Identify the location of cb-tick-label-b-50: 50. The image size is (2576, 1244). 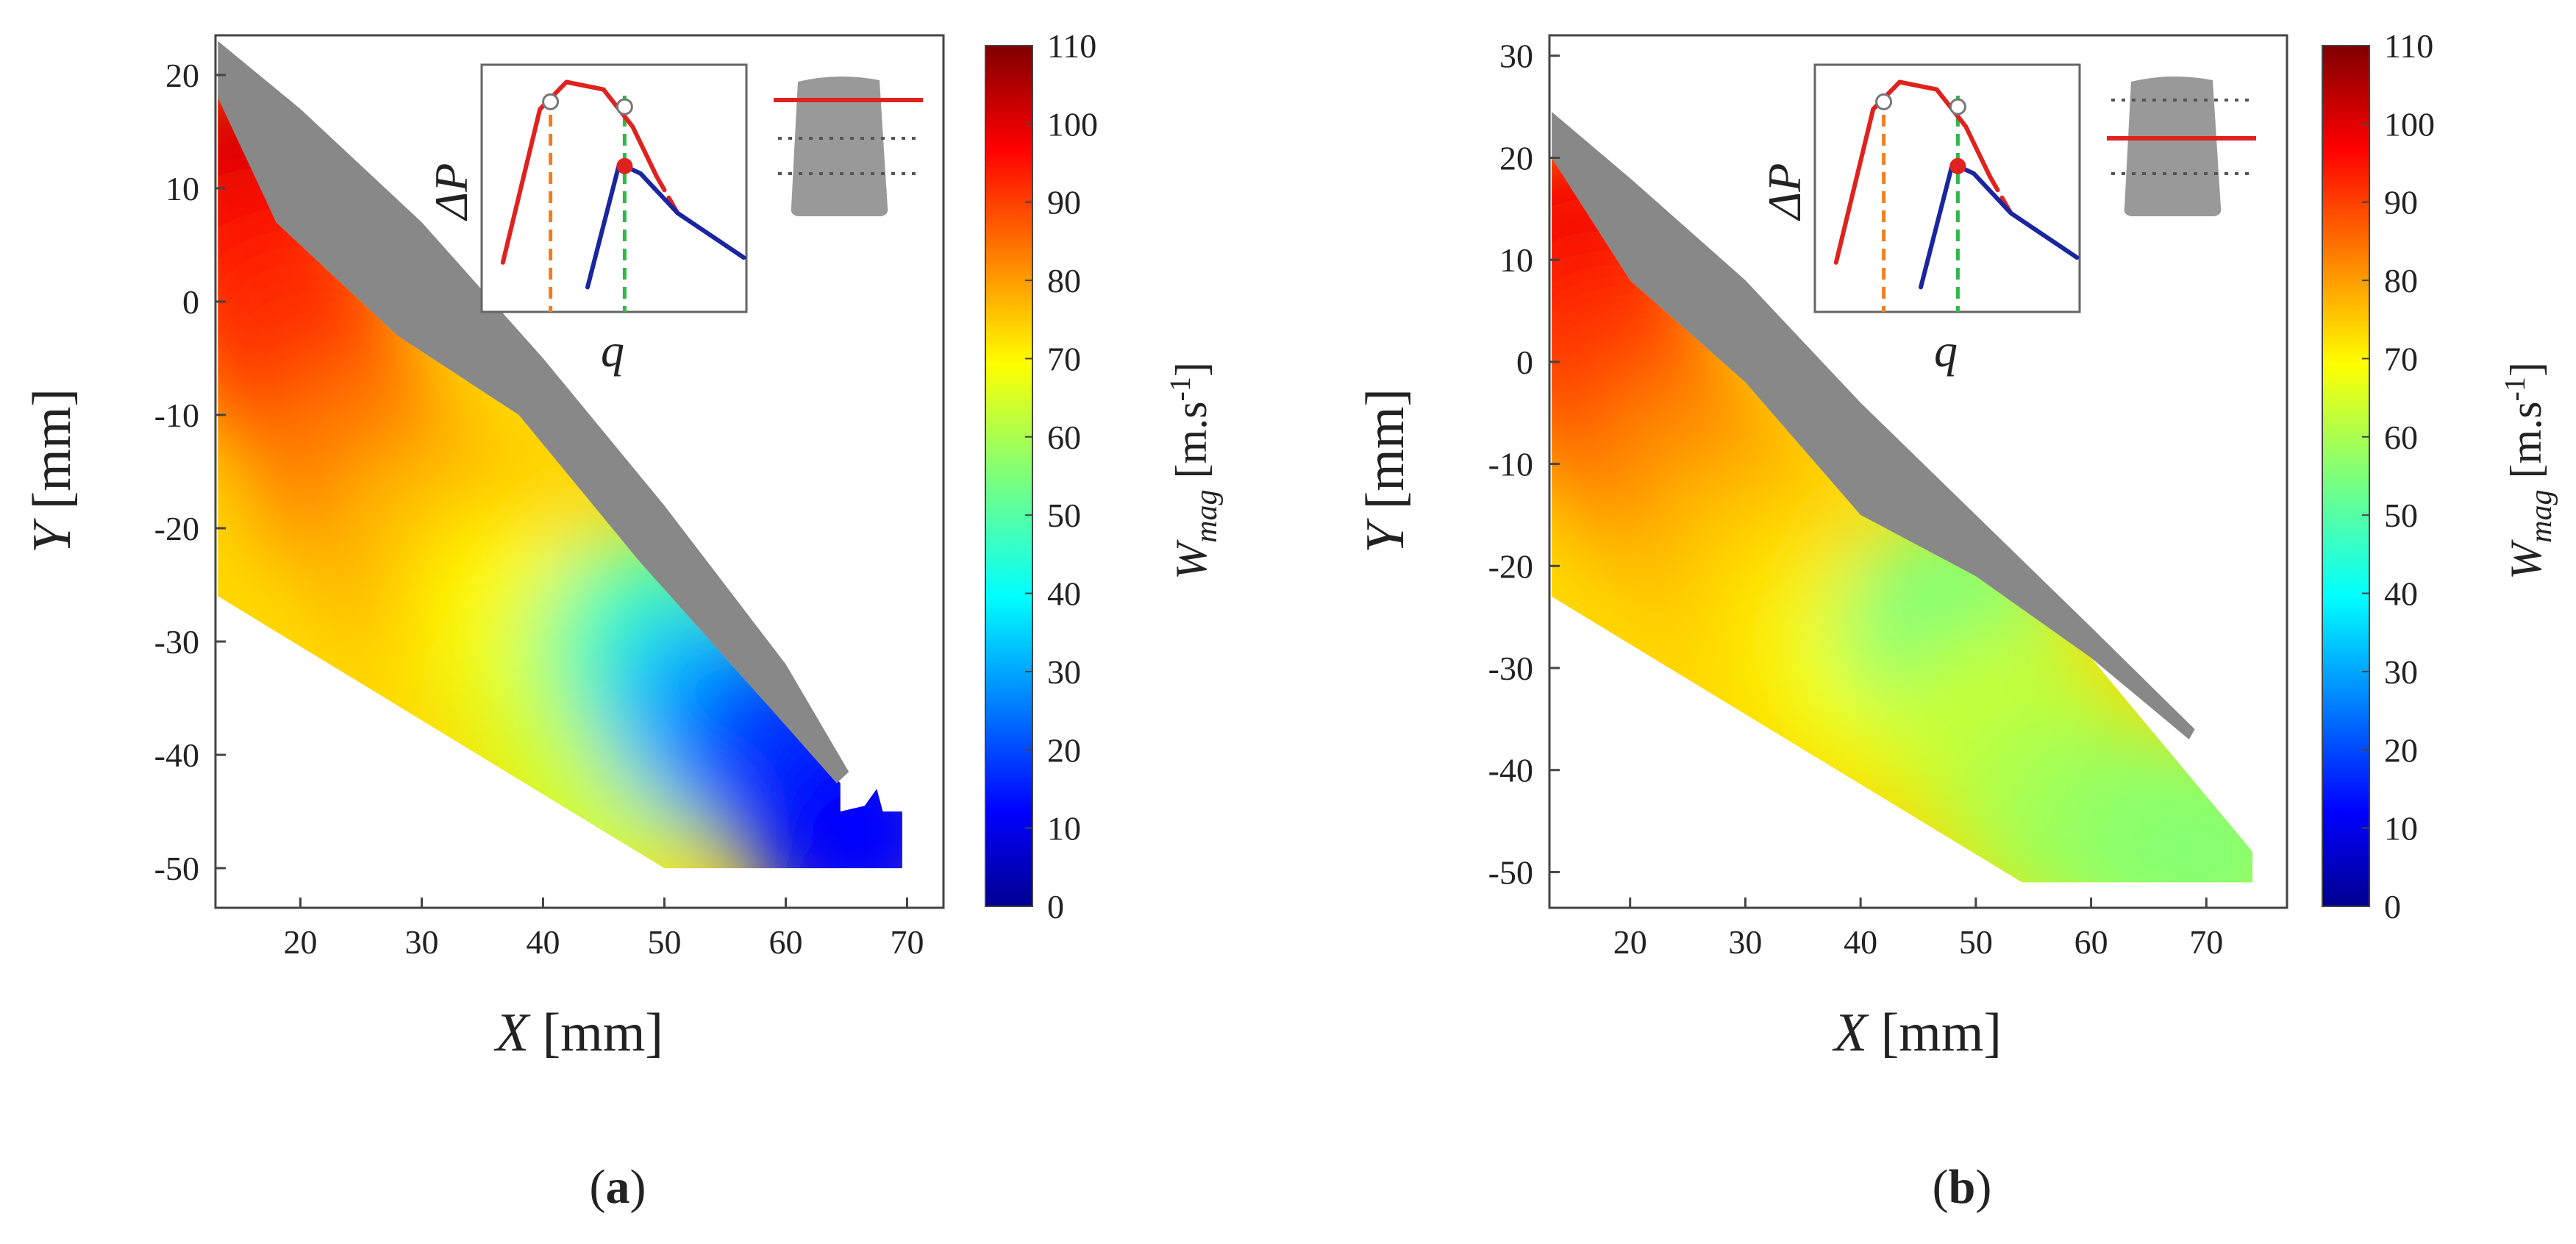
(2401, 515).